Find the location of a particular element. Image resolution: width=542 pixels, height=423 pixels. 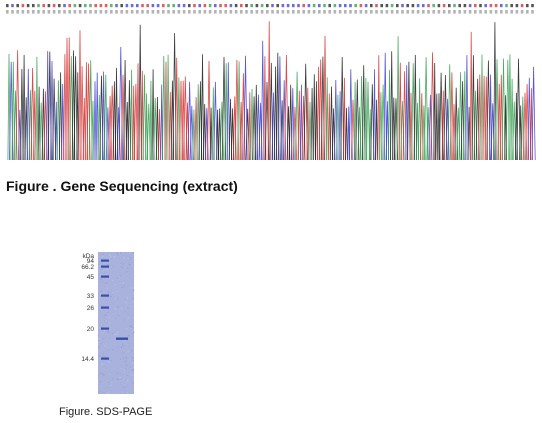

marker-label-14-4: 14.4 is located at coordinates (87, 359).